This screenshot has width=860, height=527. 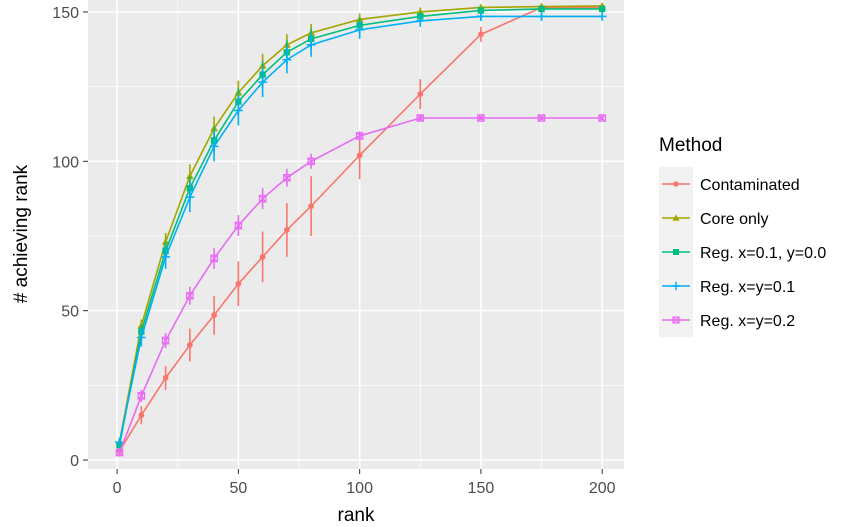 What do you see at coordinates (481, 488) in the screenshot?
I see `x-tick-label: 150` at bounding box center [481, 488].